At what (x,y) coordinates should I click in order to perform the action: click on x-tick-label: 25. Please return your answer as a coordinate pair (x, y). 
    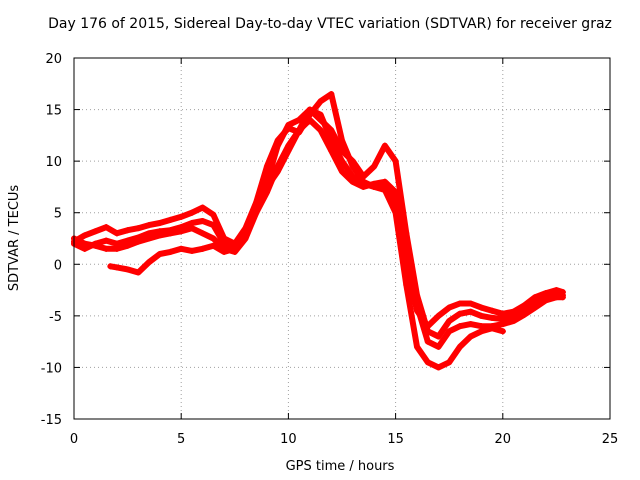
    Looking at the image, I should click on (610, 439).